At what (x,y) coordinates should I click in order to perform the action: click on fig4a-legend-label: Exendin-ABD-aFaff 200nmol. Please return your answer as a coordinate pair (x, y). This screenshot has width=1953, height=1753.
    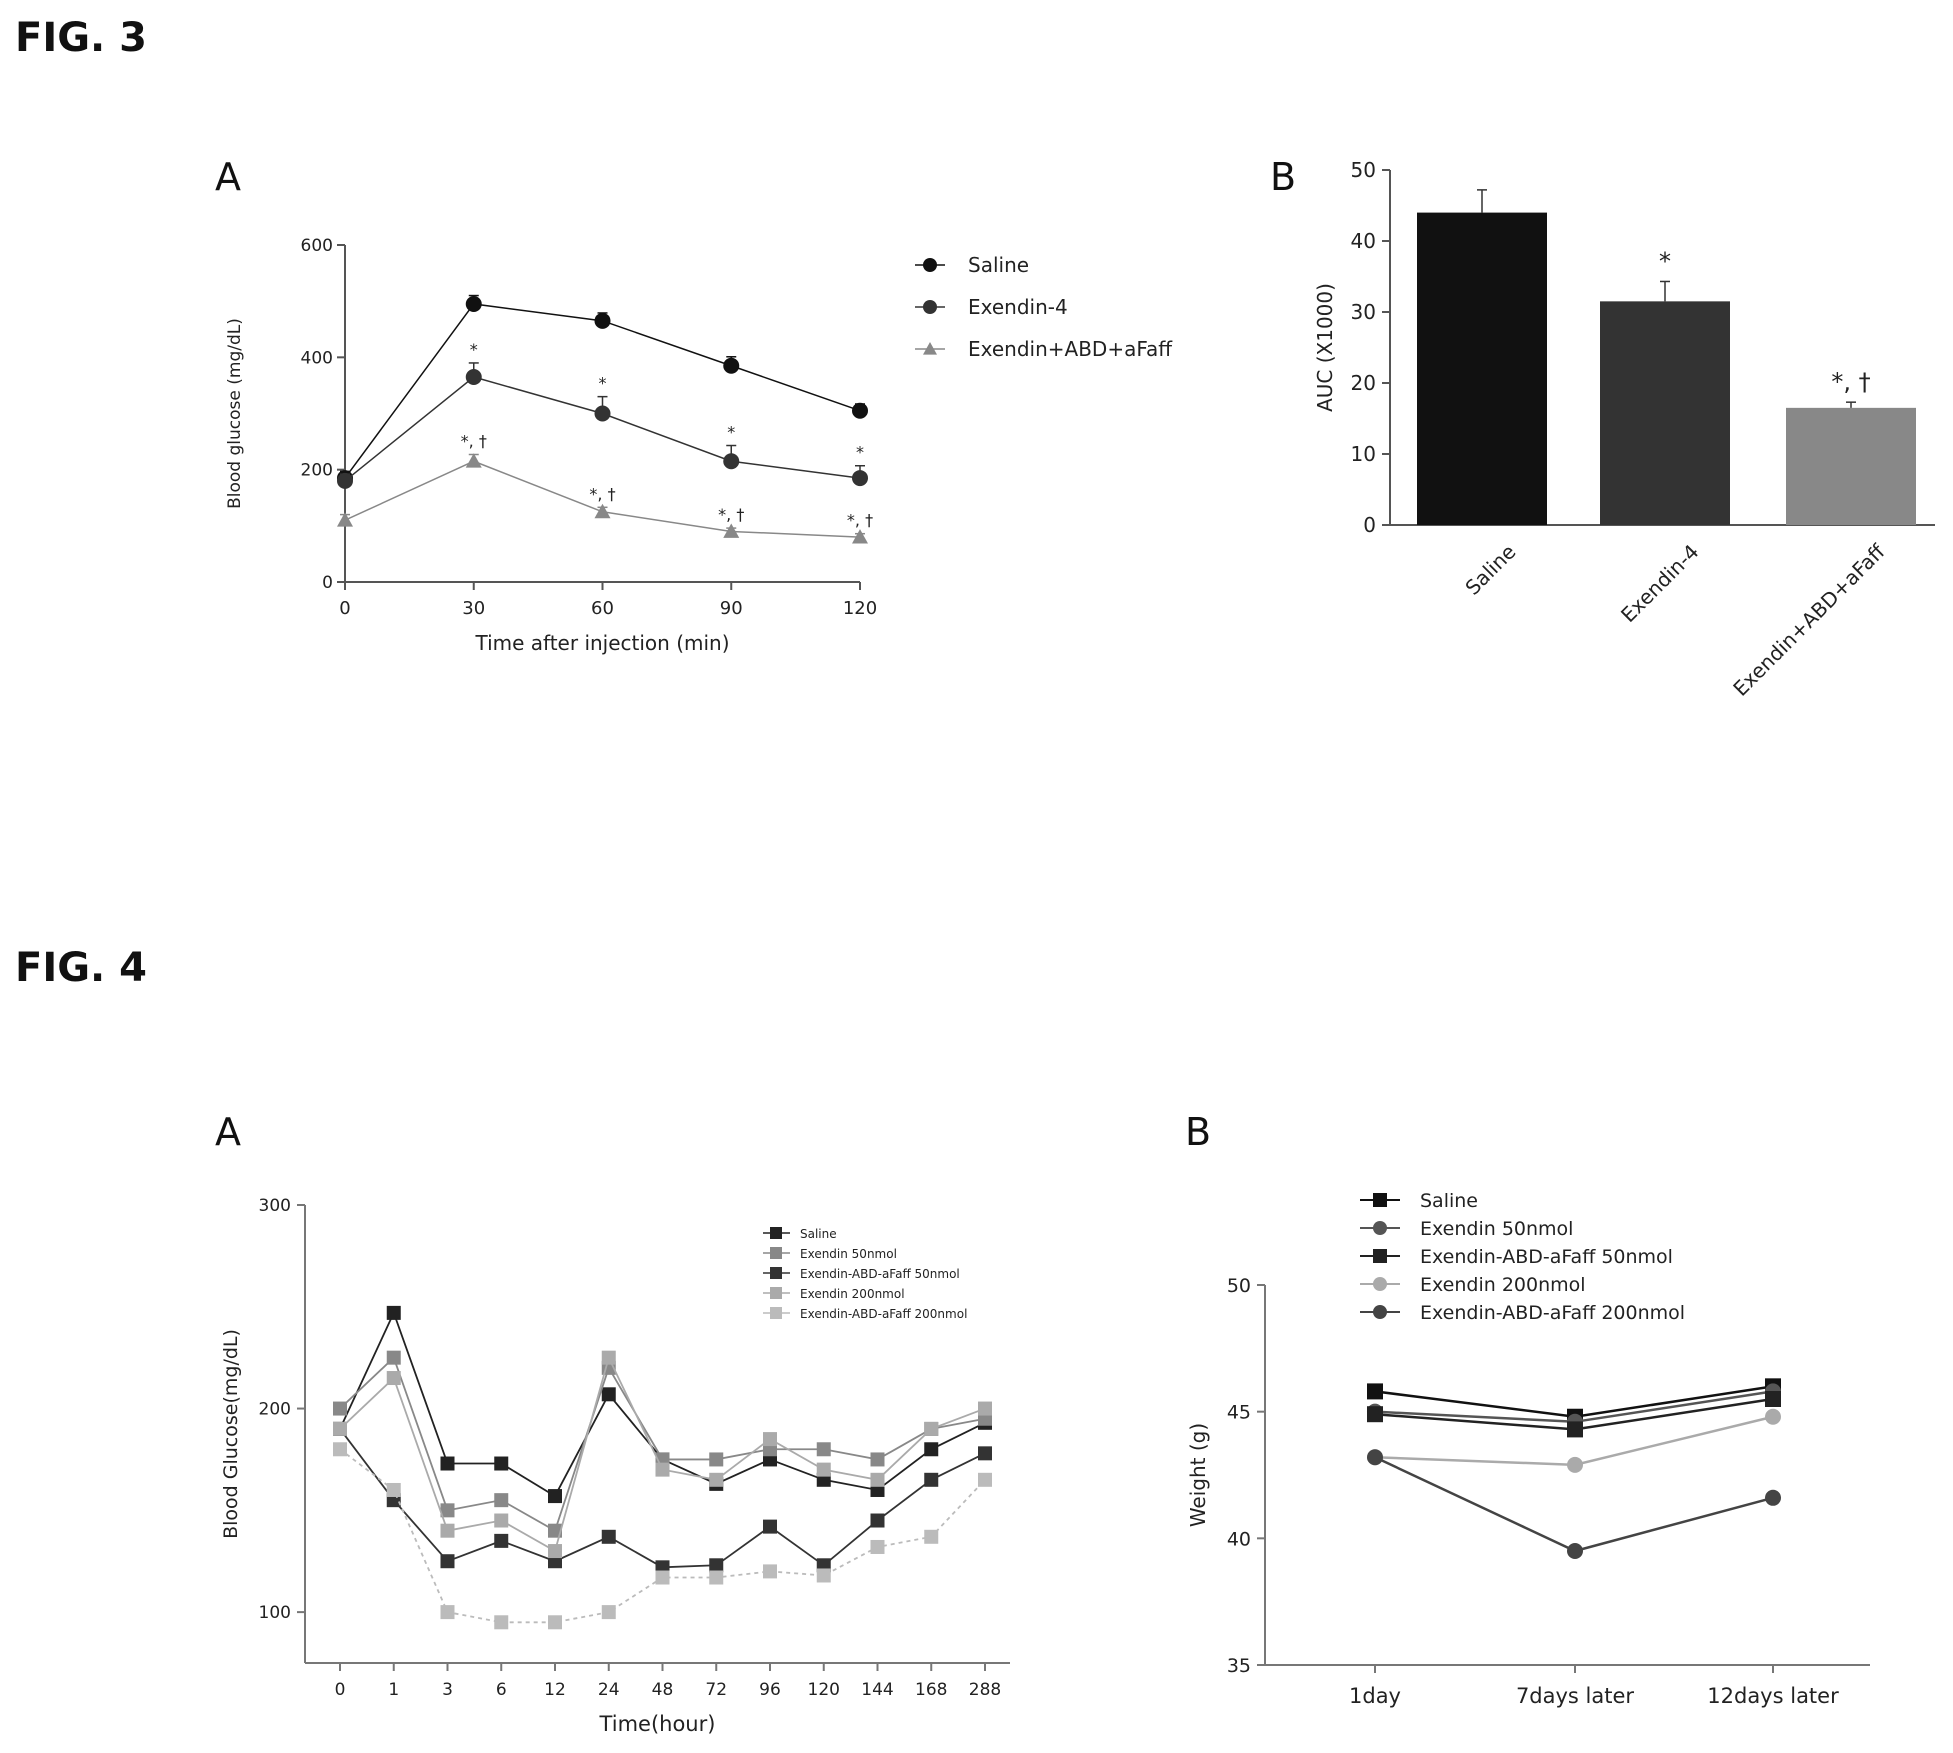
    Looking at the image, I should click on (883, 1314).